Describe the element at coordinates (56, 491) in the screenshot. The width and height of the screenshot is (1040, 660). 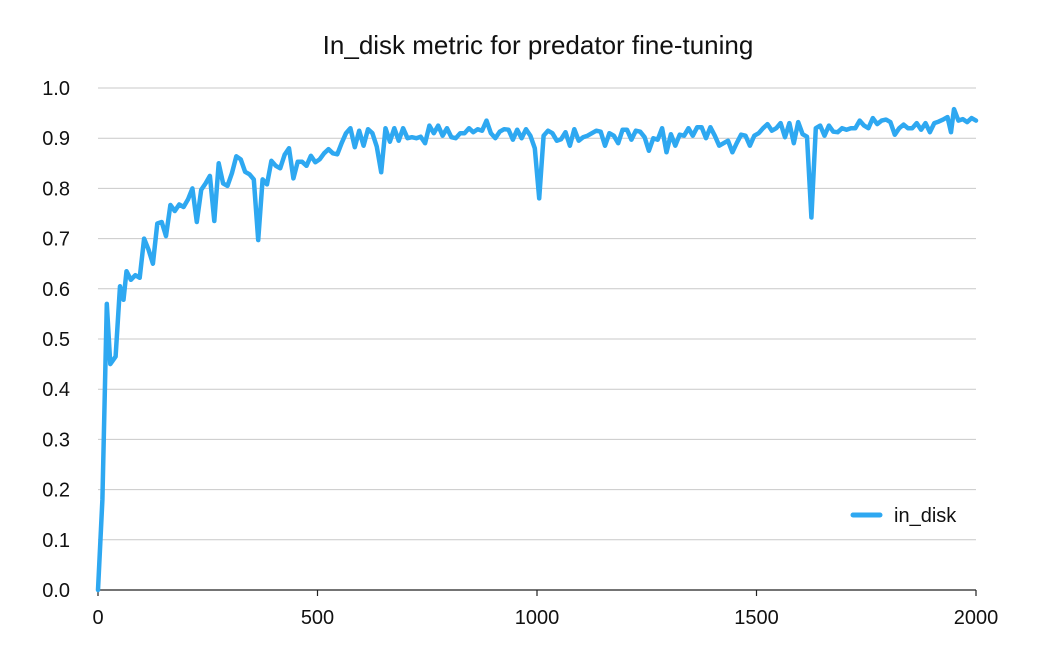
I see `y-tick-label: 0.2` at that location.